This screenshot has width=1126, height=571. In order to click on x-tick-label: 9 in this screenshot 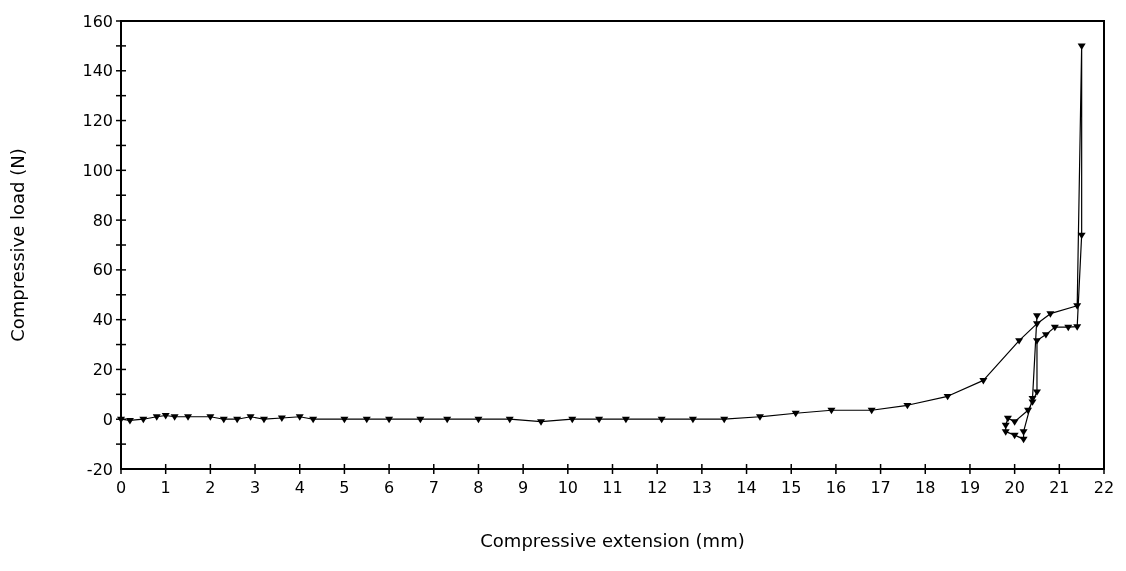, I will do `click(523, 487)`.